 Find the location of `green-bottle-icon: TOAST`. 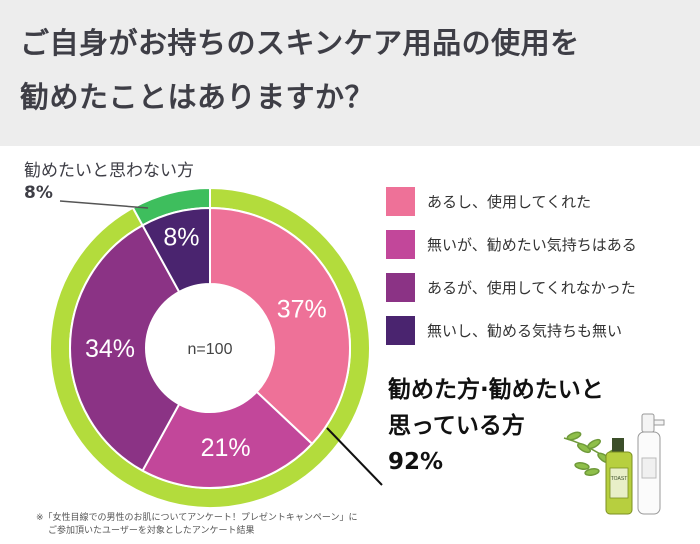

green-bottle-icon: TOAST is located at coordinates (619, 476).